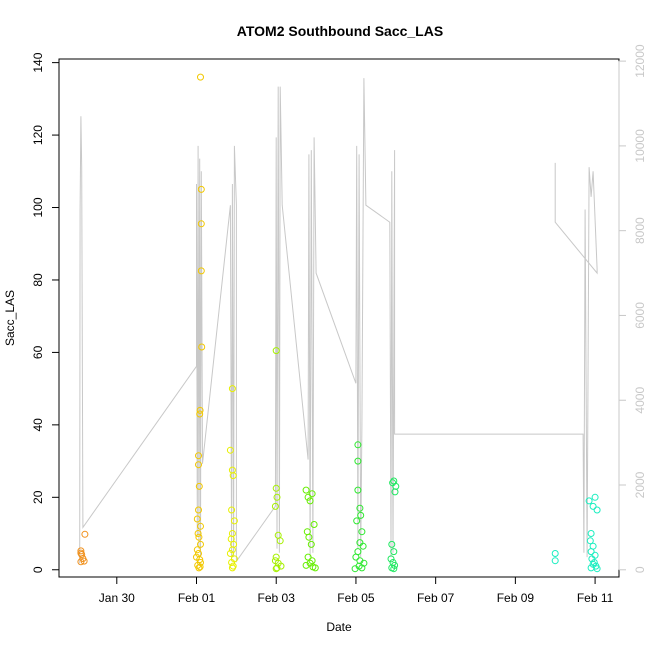  I want to click on y-tick-label: 40, so click(38, 425).